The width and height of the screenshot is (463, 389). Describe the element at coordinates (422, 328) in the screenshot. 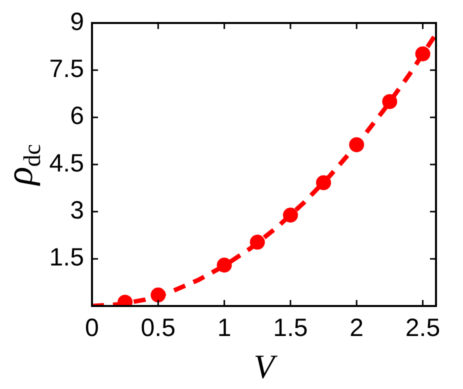

I see `x-tick-label: 2.5` at that location.